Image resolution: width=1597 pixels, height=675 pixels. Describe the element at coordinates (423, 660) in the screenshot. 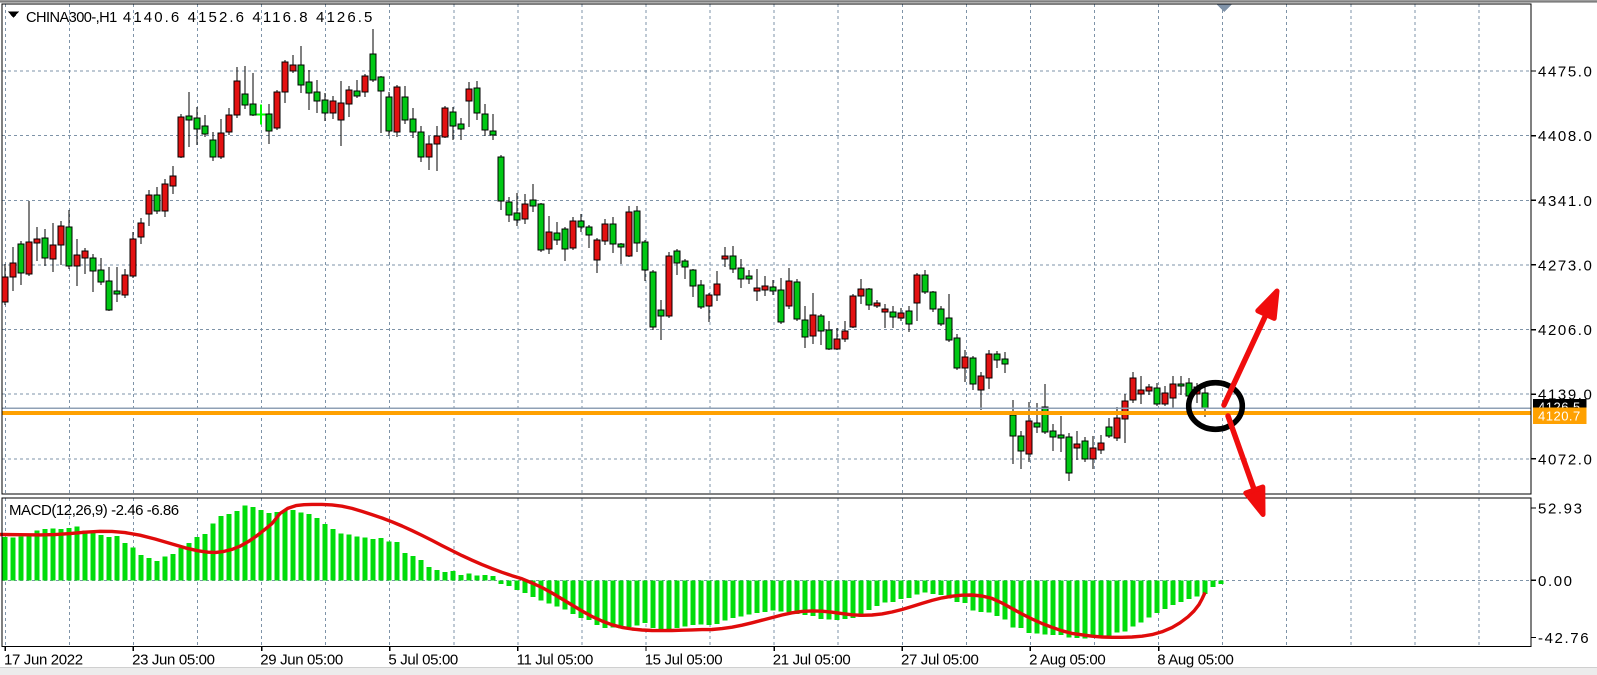

I see `svg-text: 5 Jul 05:00` at that location.